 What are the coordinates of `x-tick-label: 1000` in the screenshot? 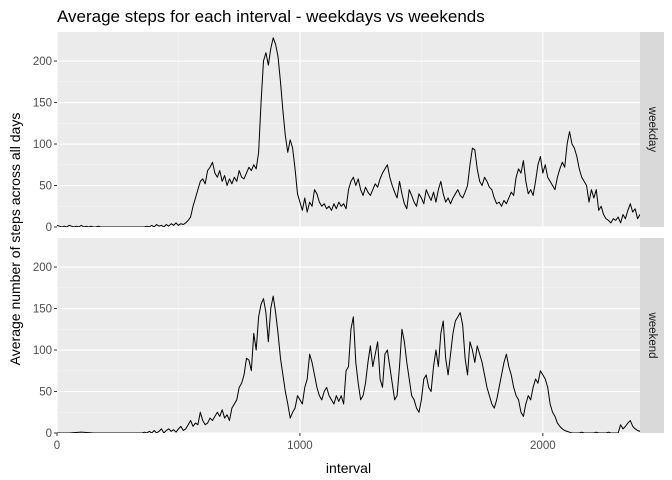 It's located at (300, 446).